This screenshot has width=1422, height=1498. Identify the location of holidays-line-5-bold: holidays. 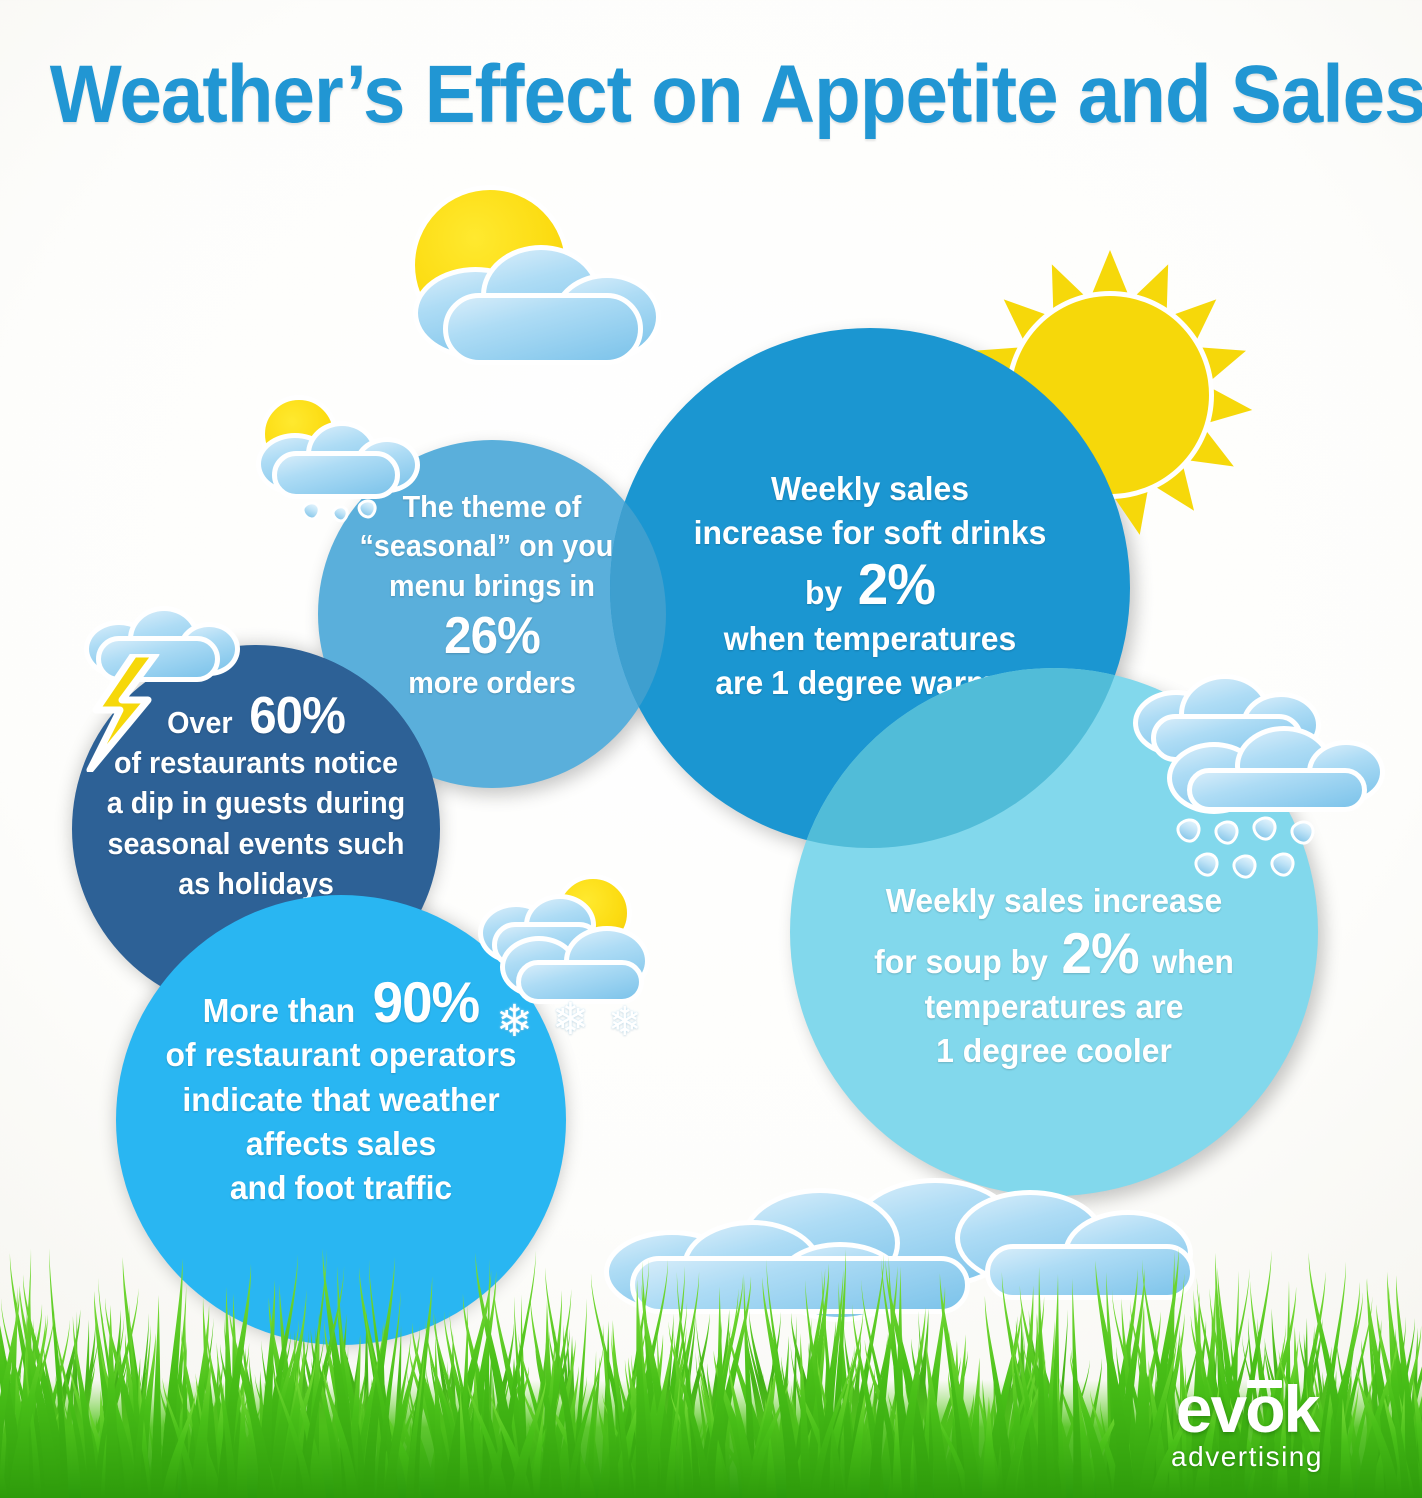
(275, 884).